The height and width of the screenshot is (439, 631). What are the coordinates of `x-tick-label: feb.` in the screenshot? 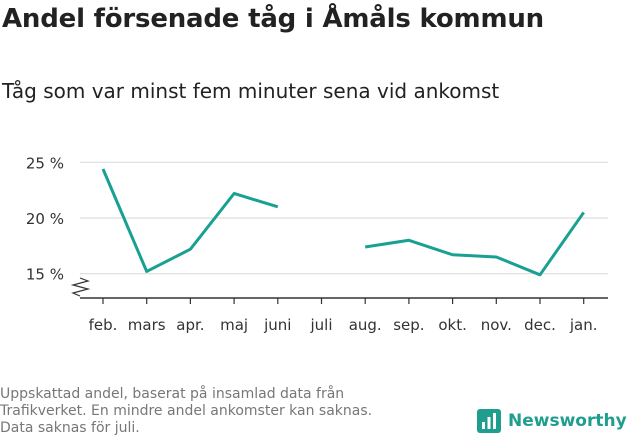 It's located at (103, 325).